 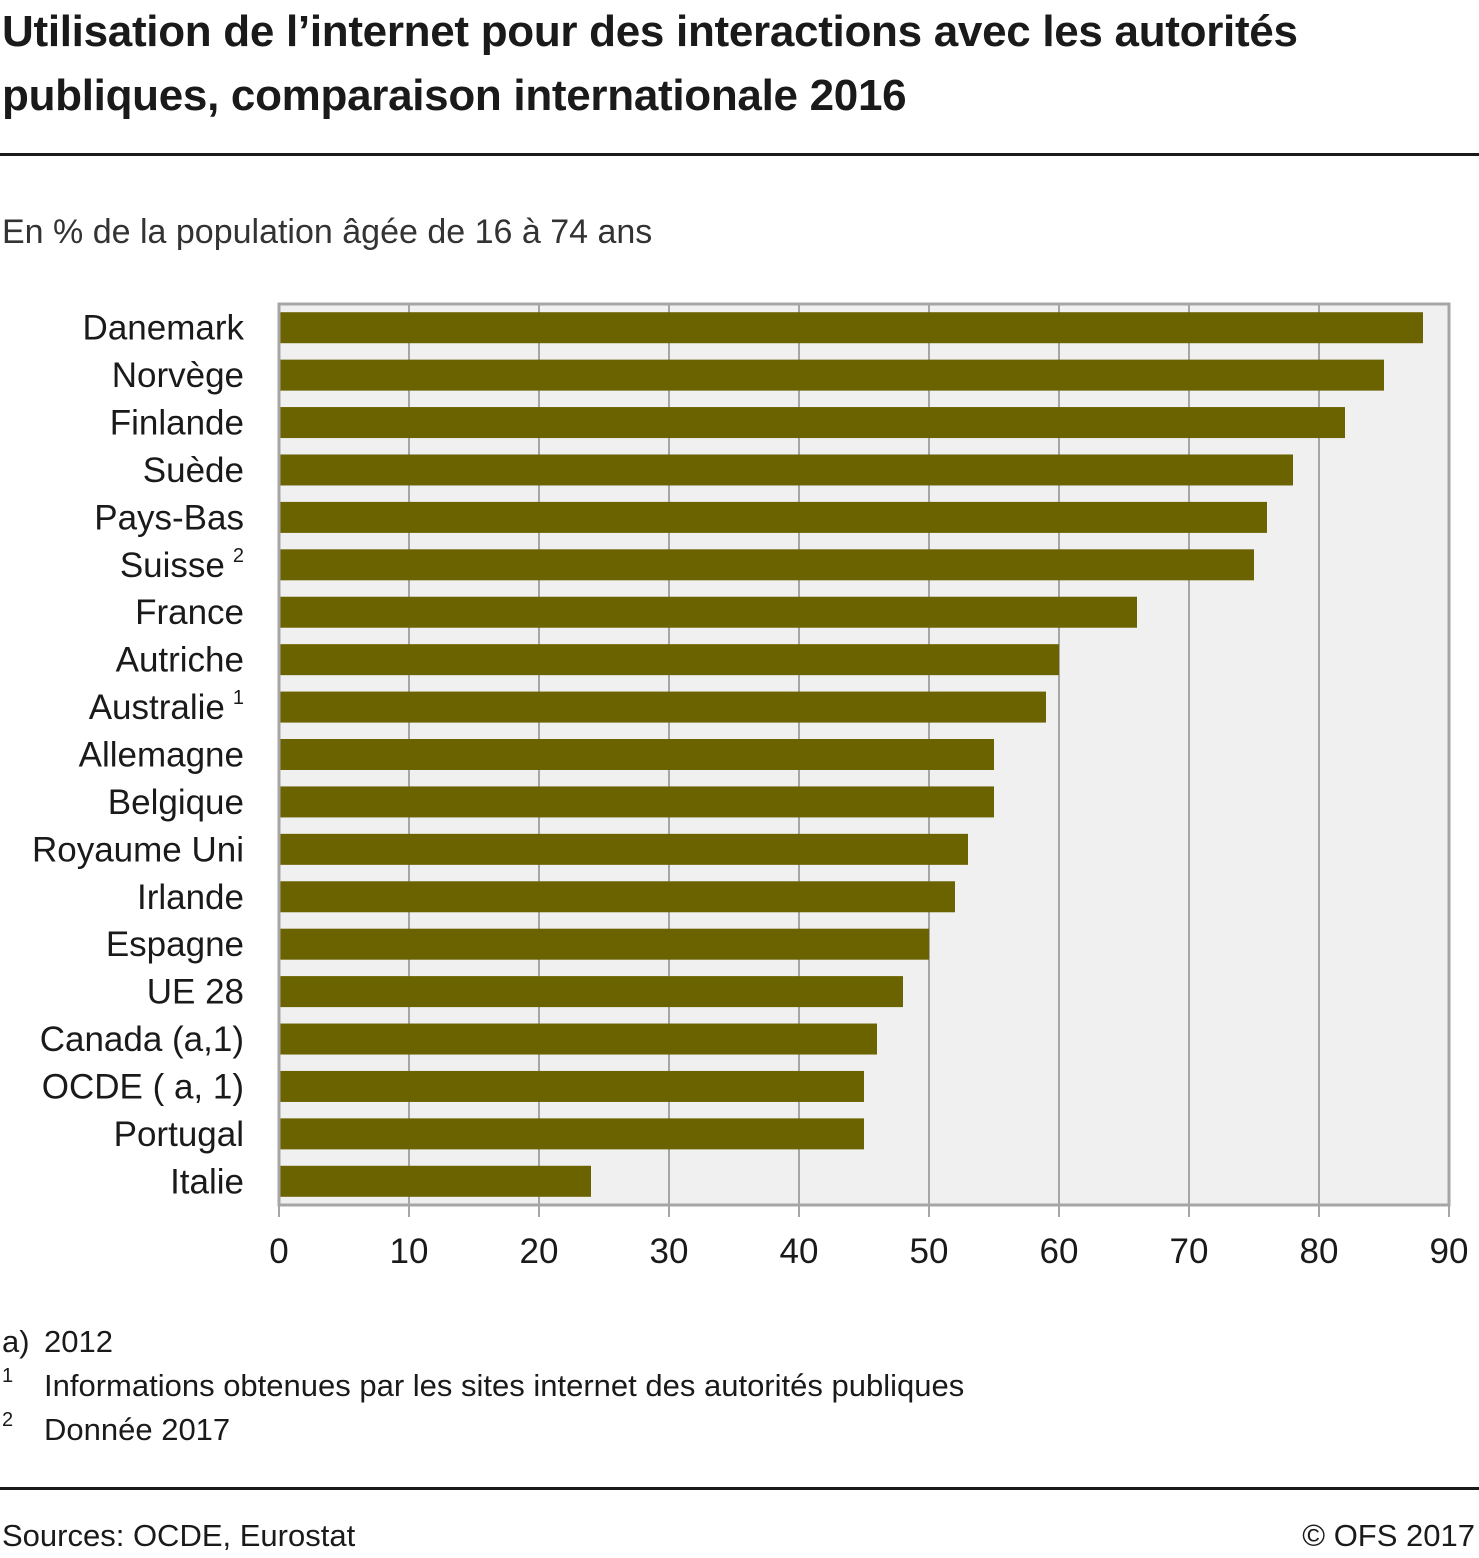 What do you see at coordinates (172, 565) in the screenshot?
I see `category-name: Suisse` at bounding box center [172, 565].